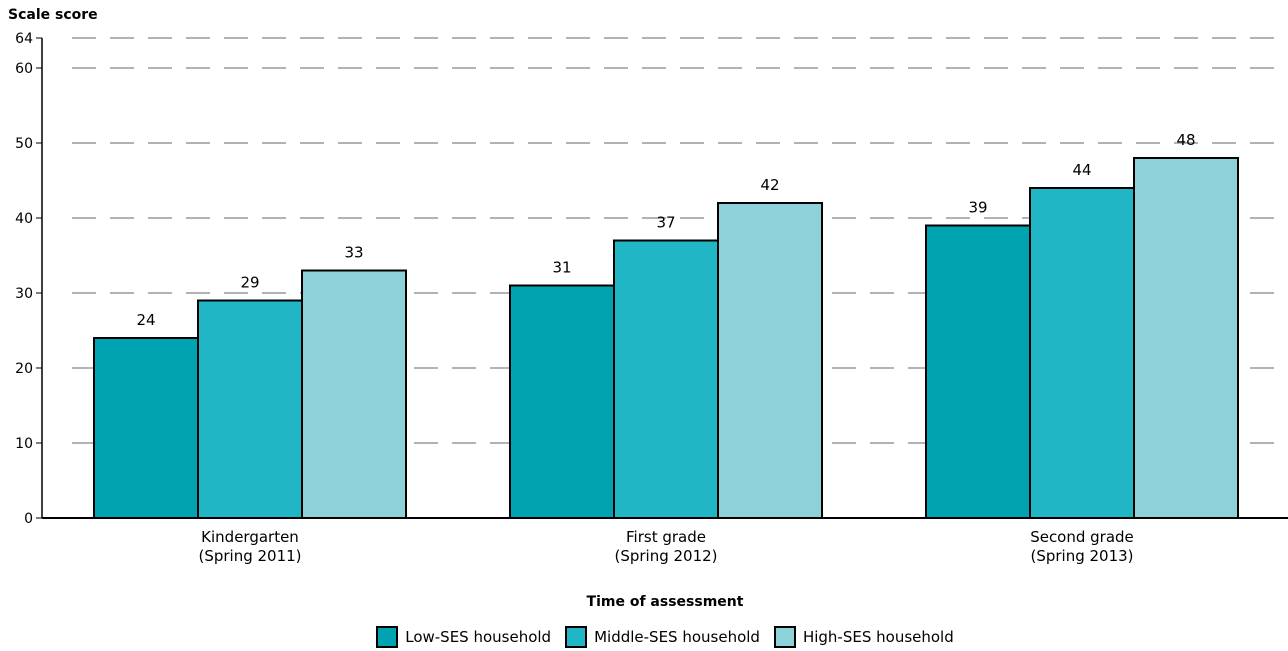 The height and width of the screenshot is (651, 1288). I want to click on y-axis-ticks: 0 10 20 30 40 50 60 64, so click(28, 279).